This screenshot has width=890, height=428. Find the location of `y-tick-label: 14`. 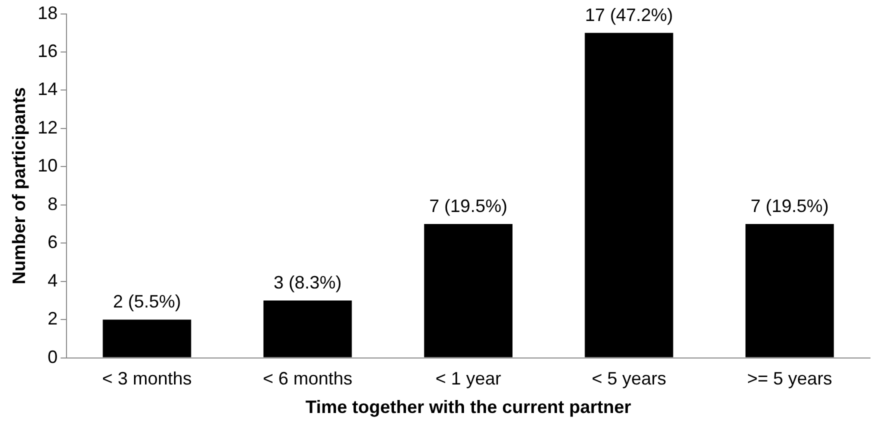

y-tick-label: 14 is located at coordinates (48, 89).